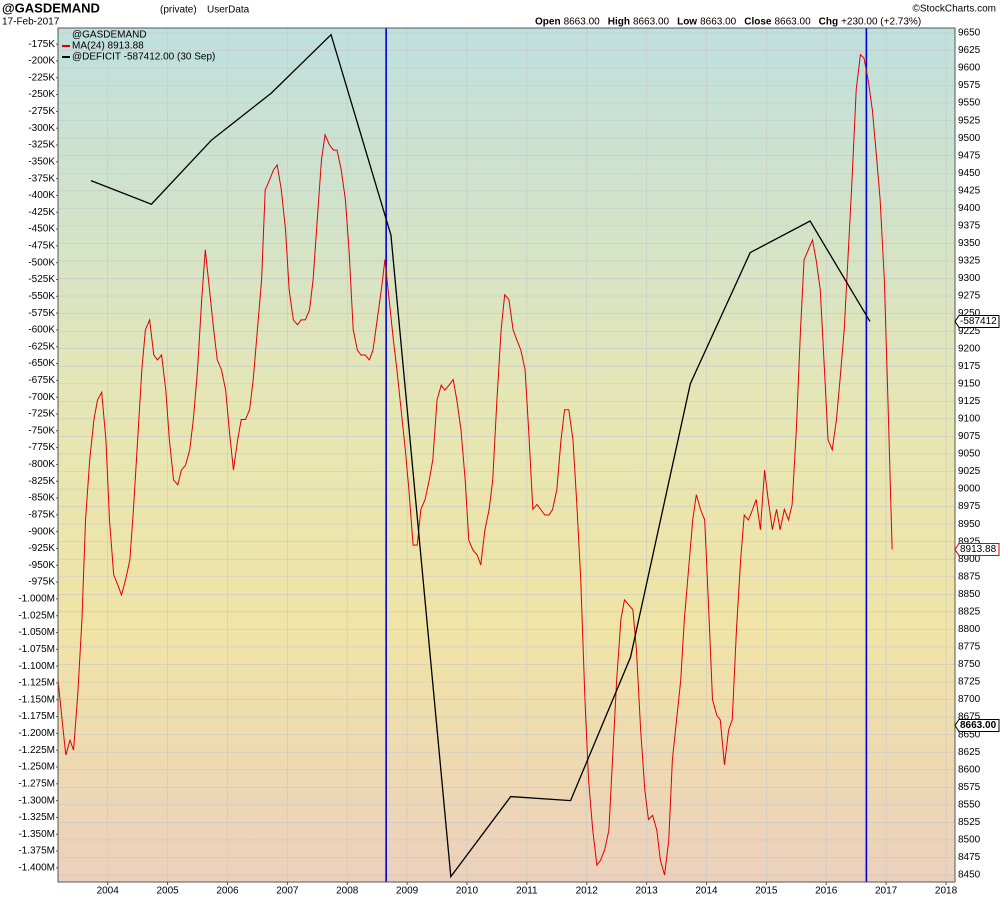 The image size is (1000, 900). I want to click on y2-tick-label: 8525, so click(969, 822).